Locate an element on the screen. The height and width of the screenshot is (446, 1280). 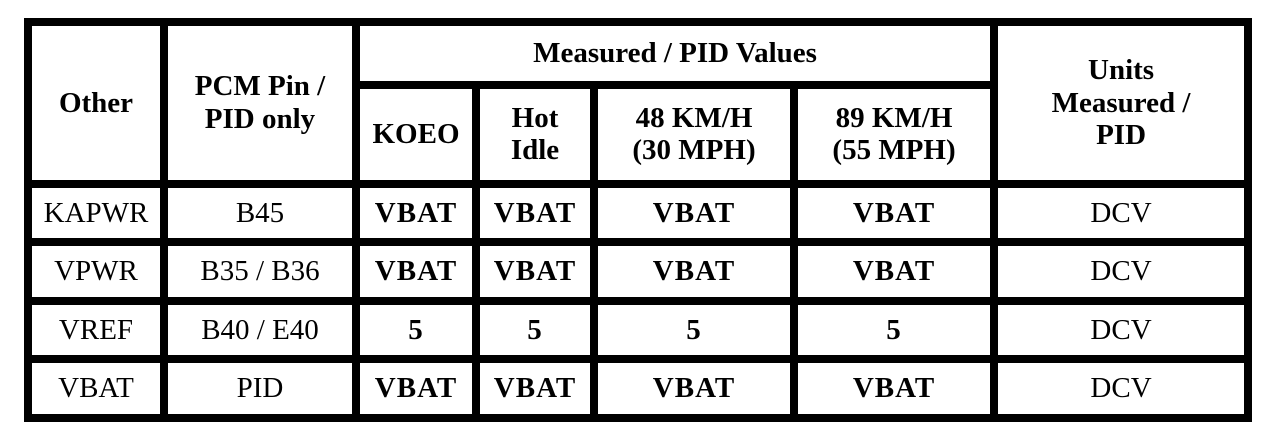
header-pcm-pin: PCM Pin / PID only is located at coordinates (260, 103).